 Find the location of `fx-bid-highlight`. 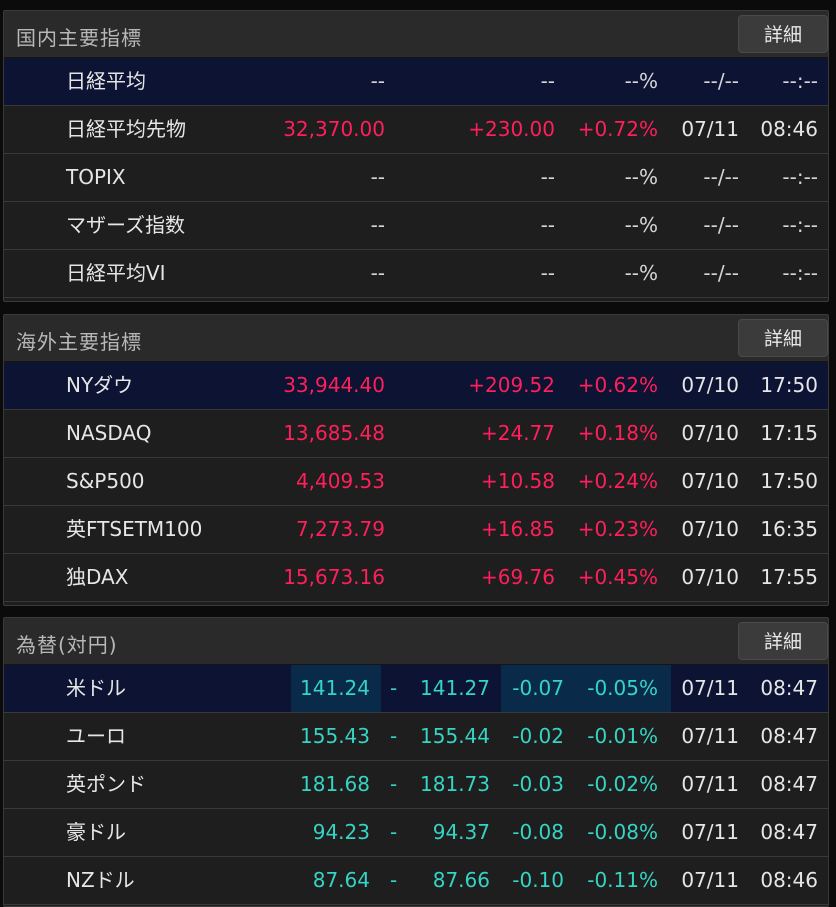

fx-bid-highlight is located at coordinates (336, 688).